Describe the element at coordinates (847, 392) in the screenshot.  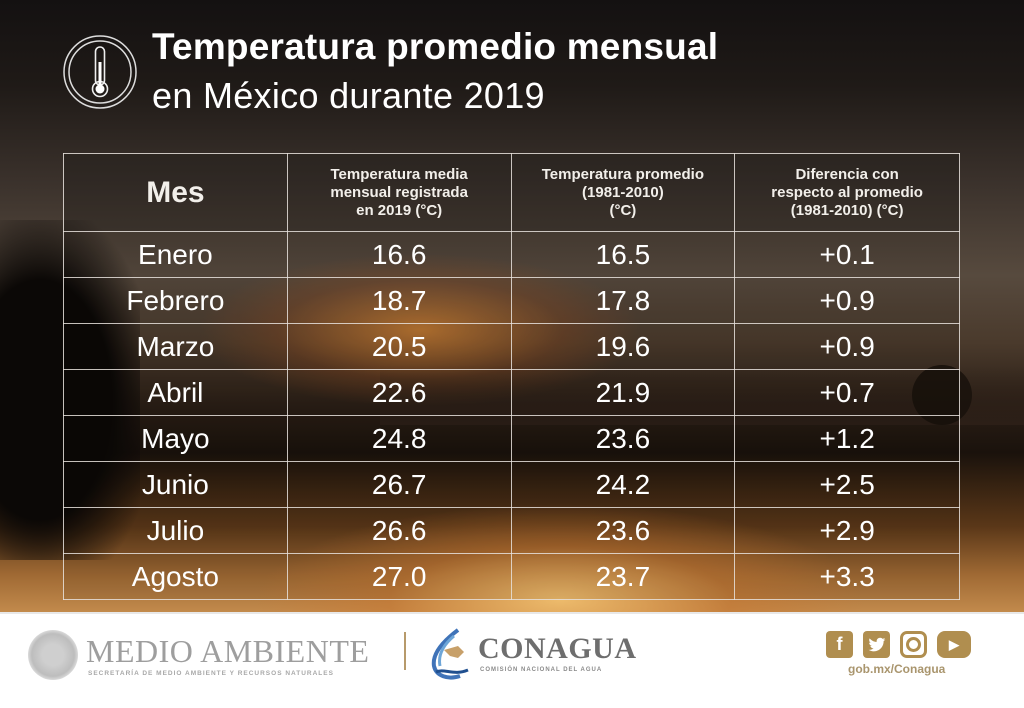
I see `cell-diferencia: +0.7` at that location.